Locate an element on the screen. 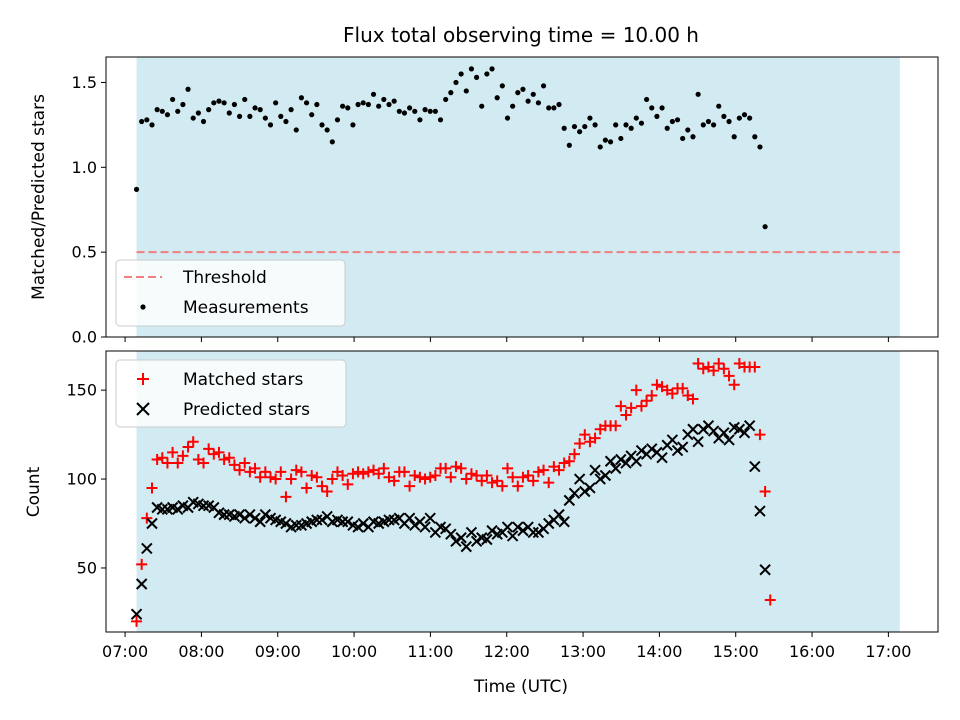 This screenshot has height=720, width=960. bottom-legend-box is located at coordinates (231, 393).